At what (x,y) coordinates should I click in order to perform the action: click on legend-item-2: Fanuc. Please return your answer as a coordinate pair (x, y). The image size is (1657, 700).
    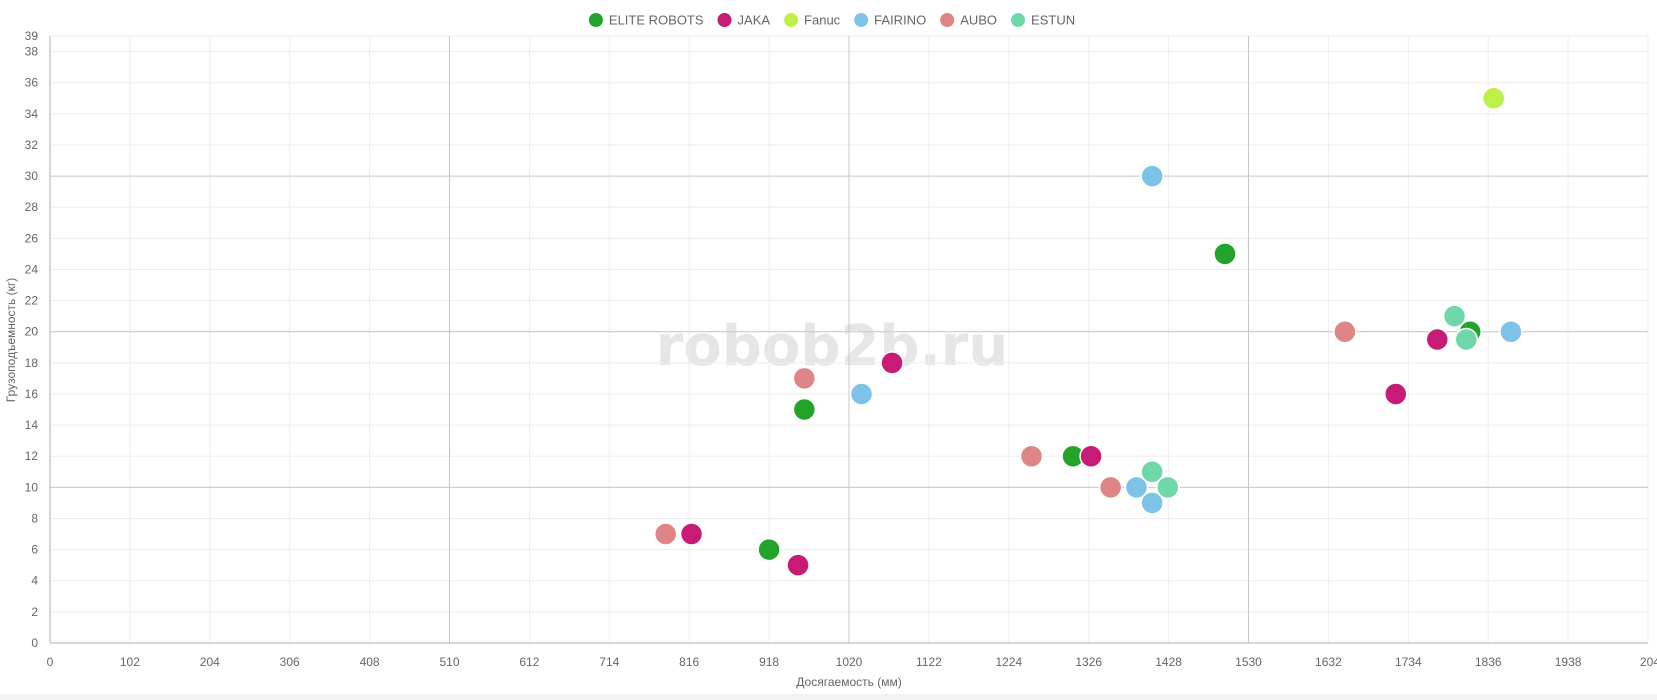
    Looking at the image, I should click on (812, 20).